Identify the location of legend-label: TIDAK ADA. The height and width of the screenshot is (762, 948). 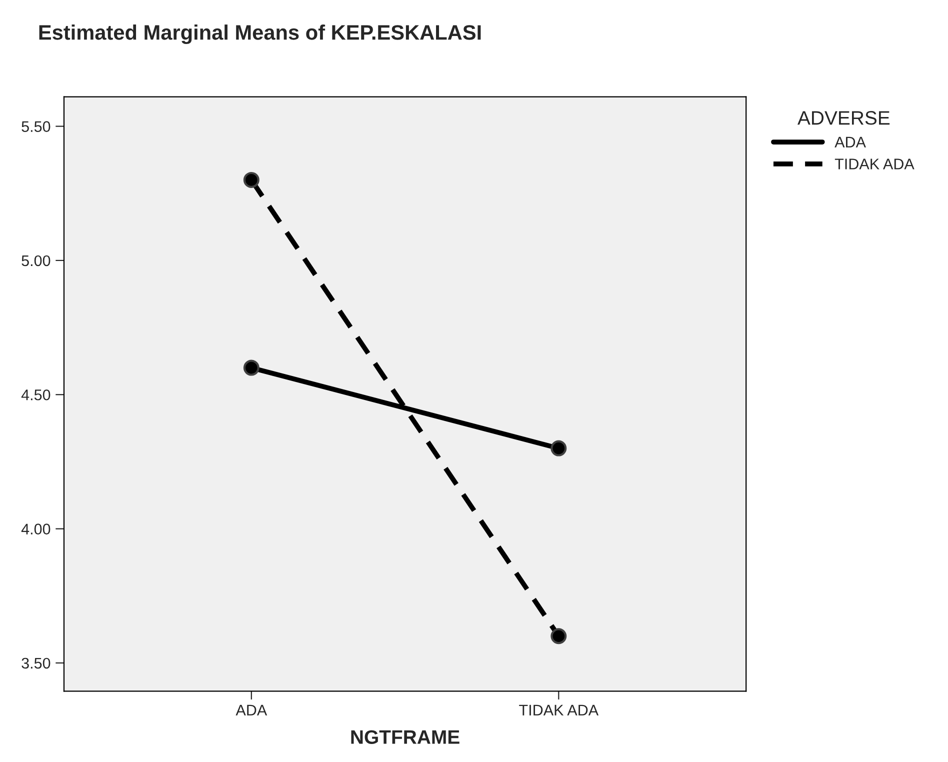
(874, 164).